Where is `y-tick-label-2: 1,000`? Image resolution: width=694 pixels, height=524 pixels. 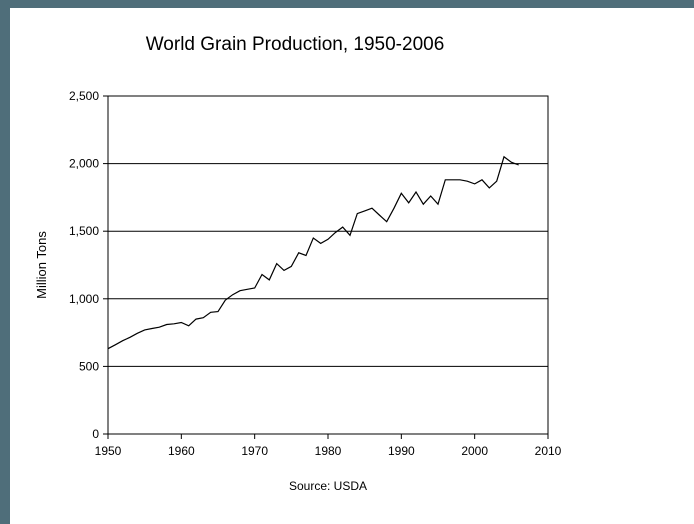 y-tick-label-2: 1,000 is located at coordinates (84, 299).